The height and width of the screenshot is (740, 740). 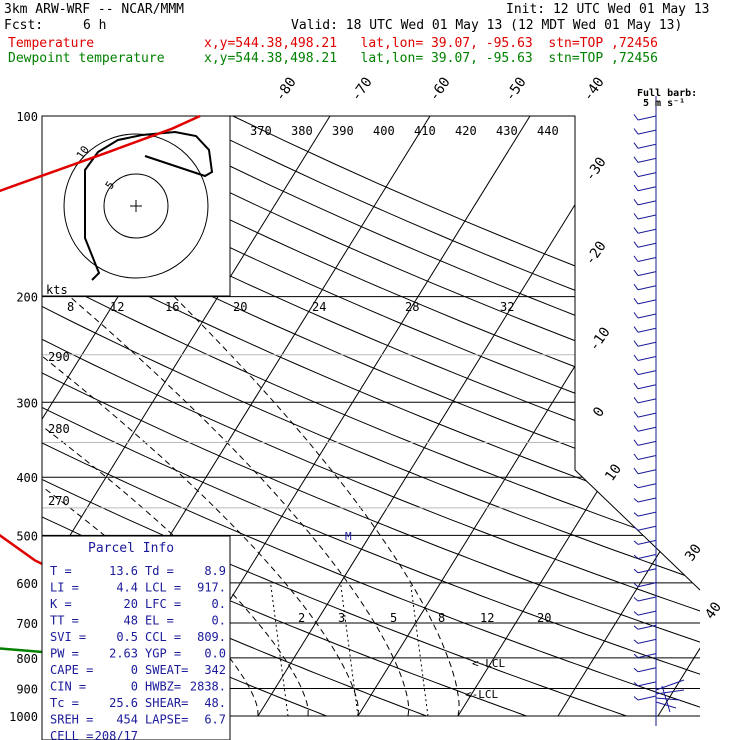 What do you see at coordinates (166, 720) in the screenshot?
I see `parcel-info-key: LAPSE=` at bounding box center [166, 720].